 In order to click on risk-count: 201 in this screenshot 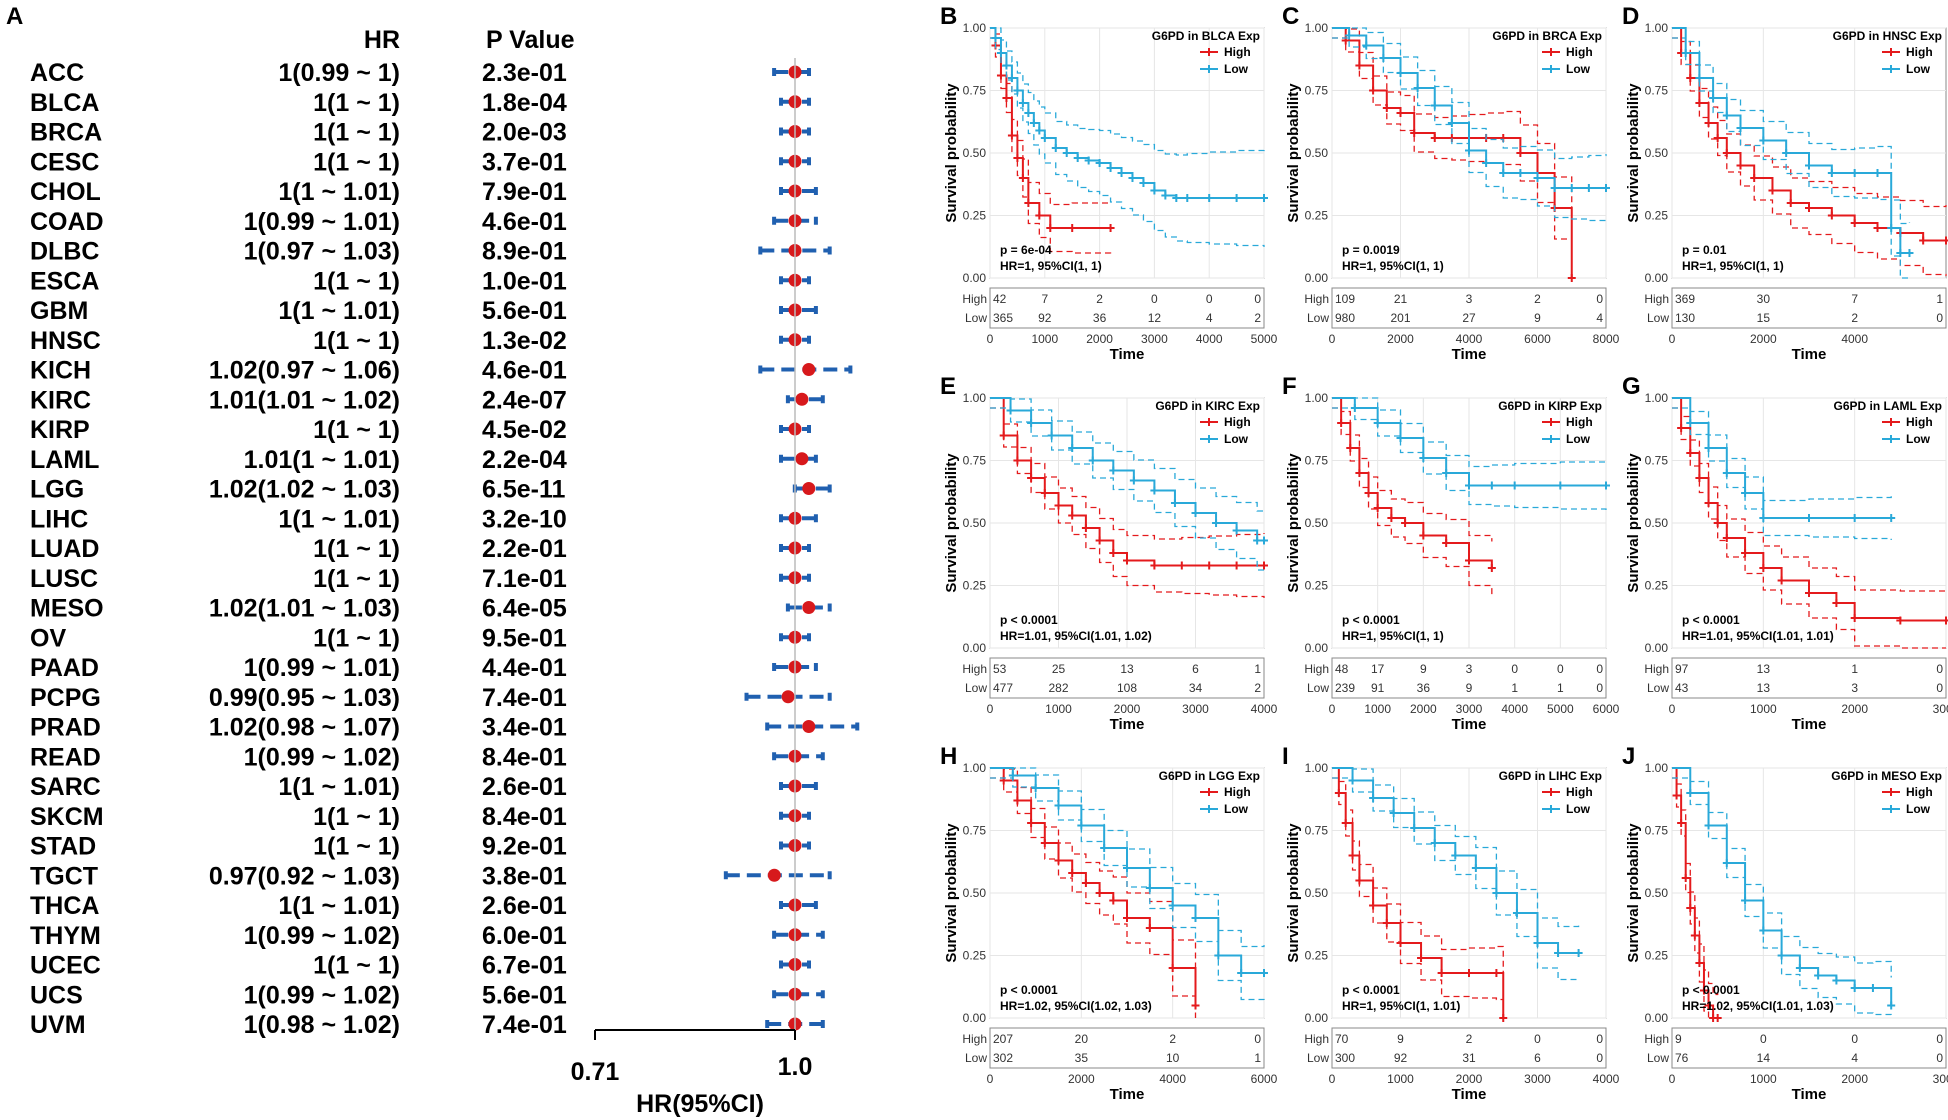, I will do `click(1400, 318)`.